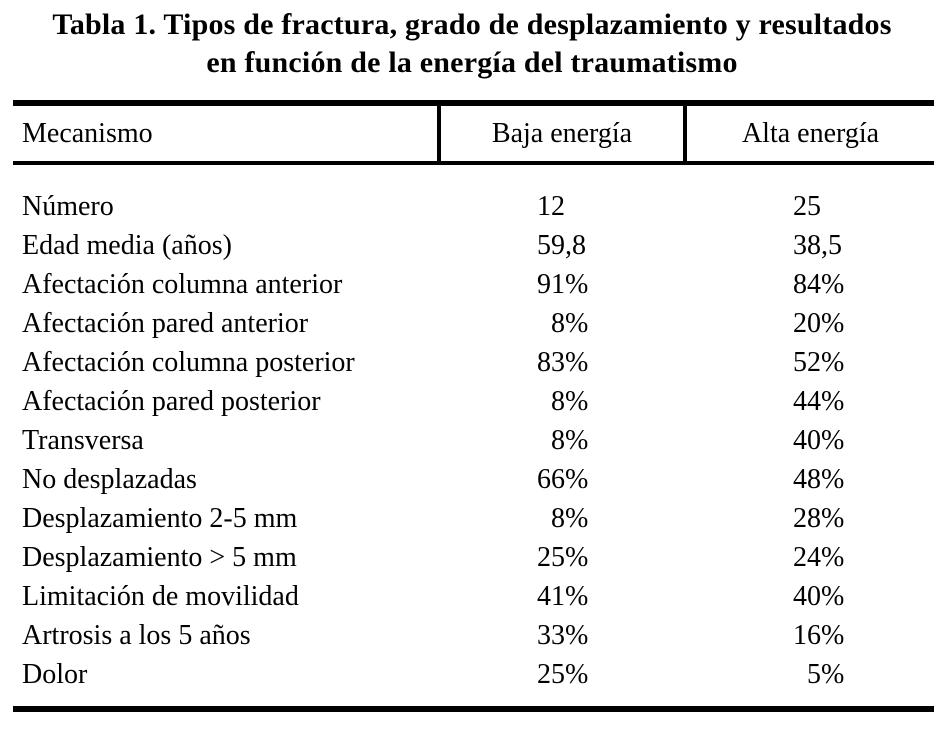  Describe the element at coordinates (160, 518) in the screenshot. I see `row-label: Desplazamiento 2-5 mm` at that location.